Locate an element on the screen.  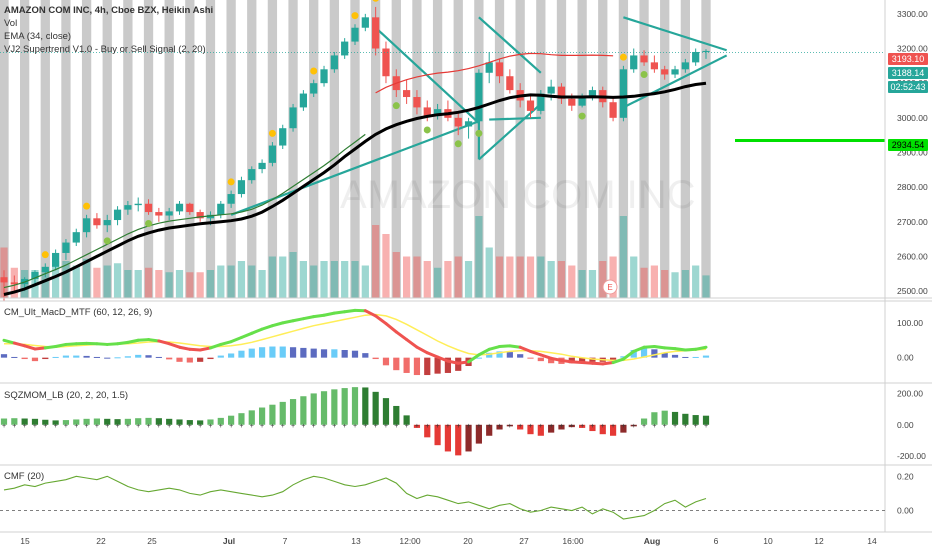
legend-ema: EMA (34, close) is located at coordinates (38, 36).